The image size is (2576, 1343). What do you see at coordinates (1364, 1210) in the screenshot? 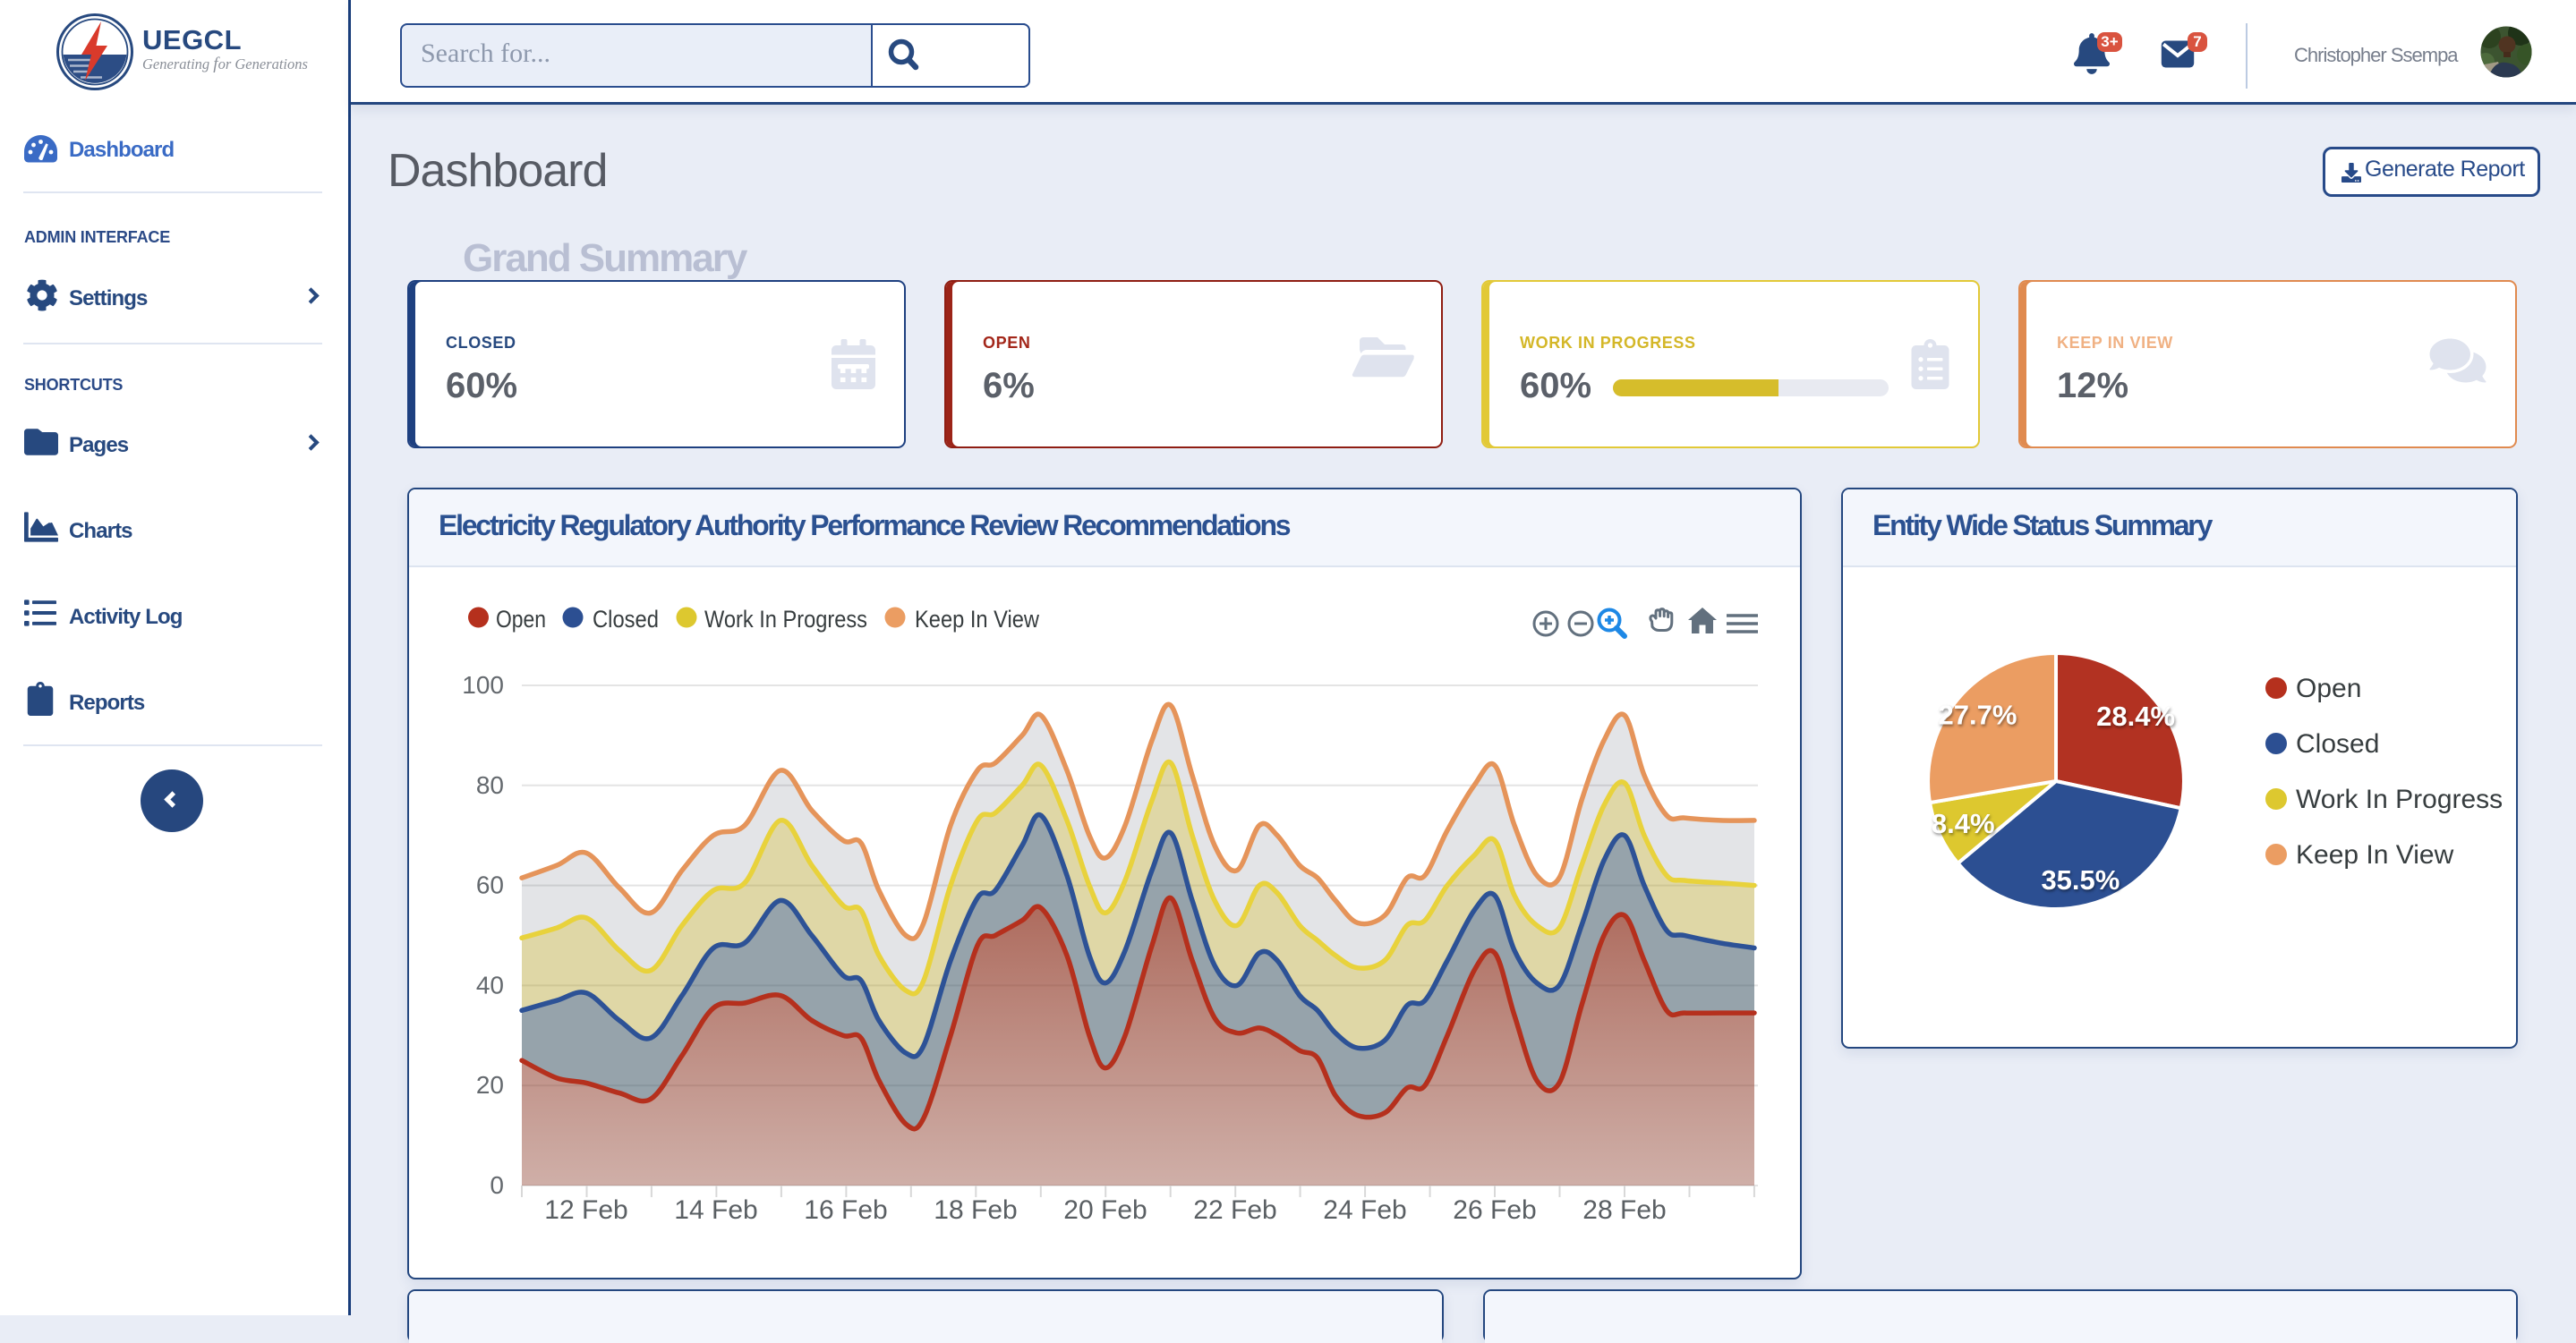
I see `svg-text: 24 Feb` at bounding box center [1364, 1210].